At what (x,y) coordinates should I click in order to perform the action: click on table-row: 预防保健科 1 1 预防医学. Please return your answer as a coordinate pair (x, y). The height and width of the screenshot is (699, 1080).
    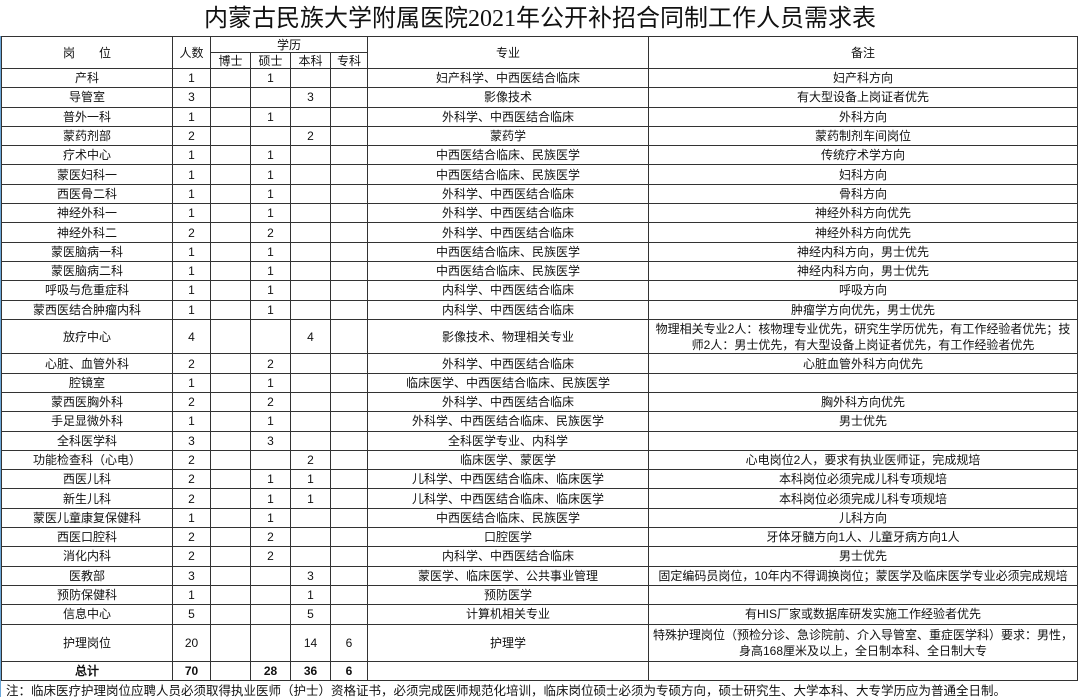
    Looking at the image, I should click on (540, 595).